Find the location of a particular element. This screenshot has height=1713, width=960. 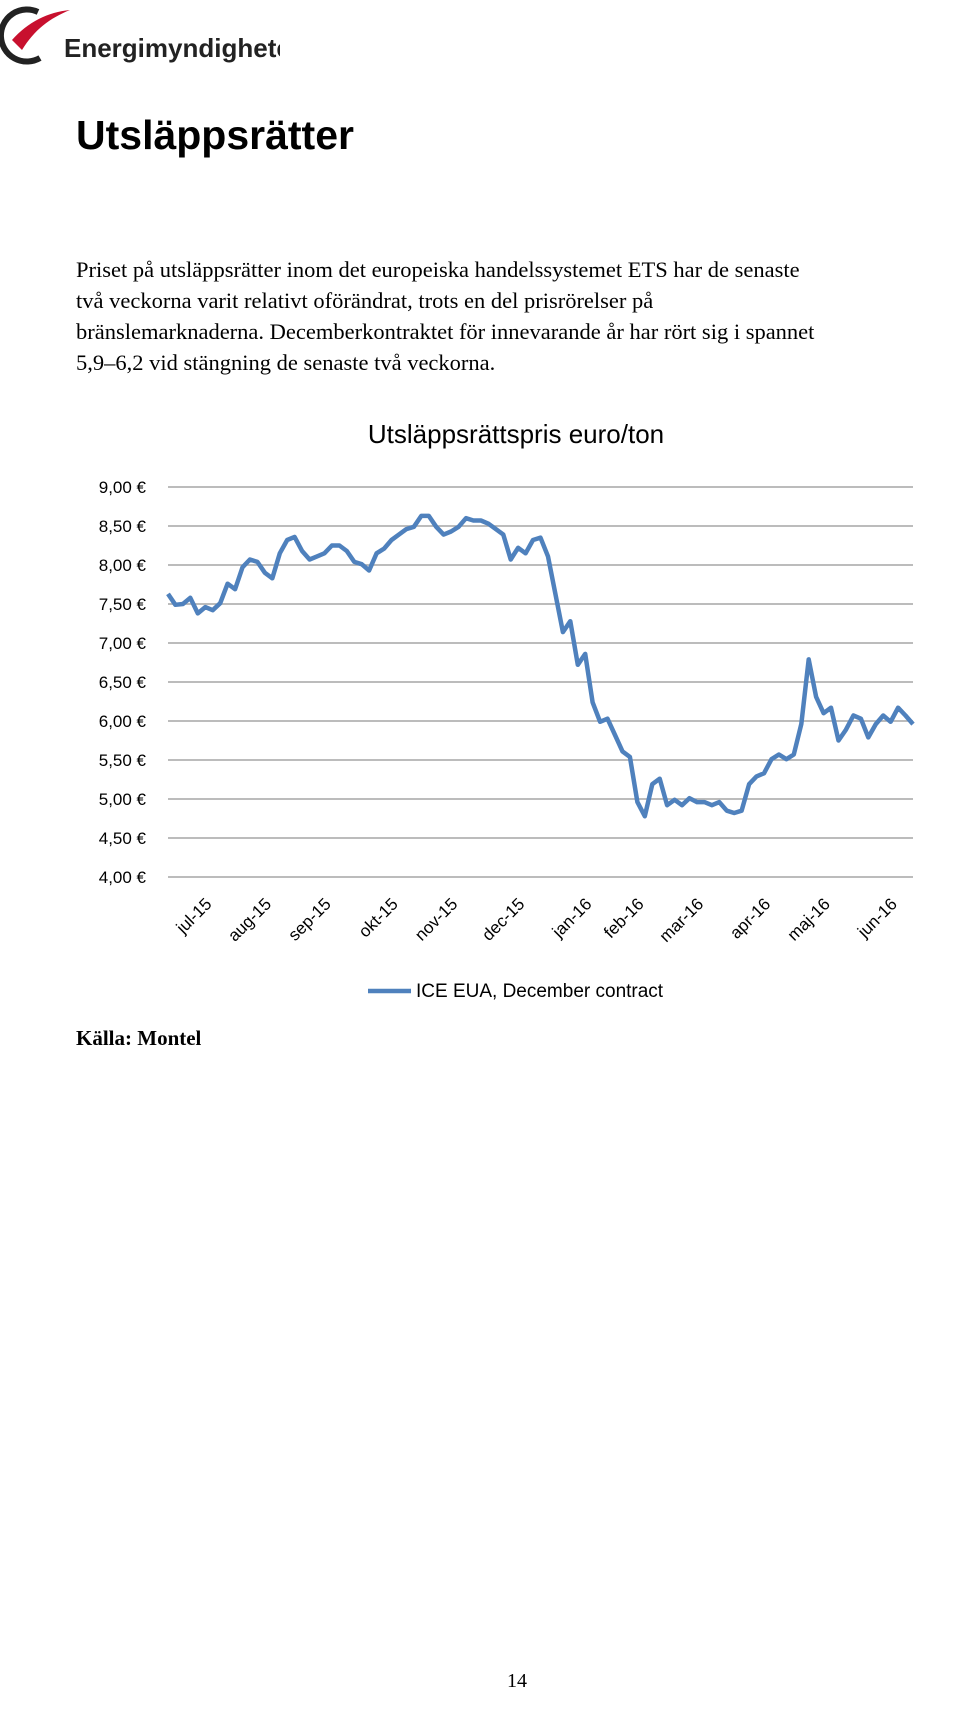

chart-title: Utsläppsrättspris euro/ton is located at coordinates (516, 434).